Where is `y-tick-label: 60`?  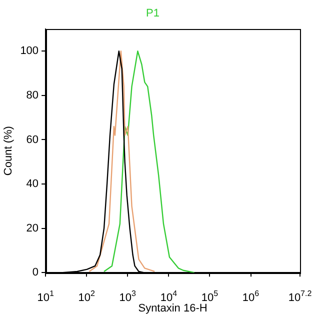
y-tick-label: 60 is located at coordinates (32, 140).